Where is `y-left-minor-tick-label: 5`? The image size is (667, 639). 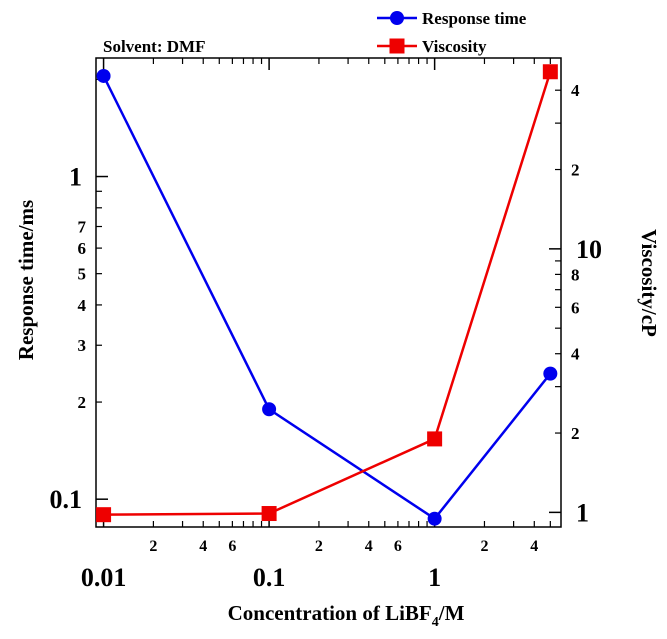
y-left-minor-tick-label: 5 is located at coordinates (82, 274).